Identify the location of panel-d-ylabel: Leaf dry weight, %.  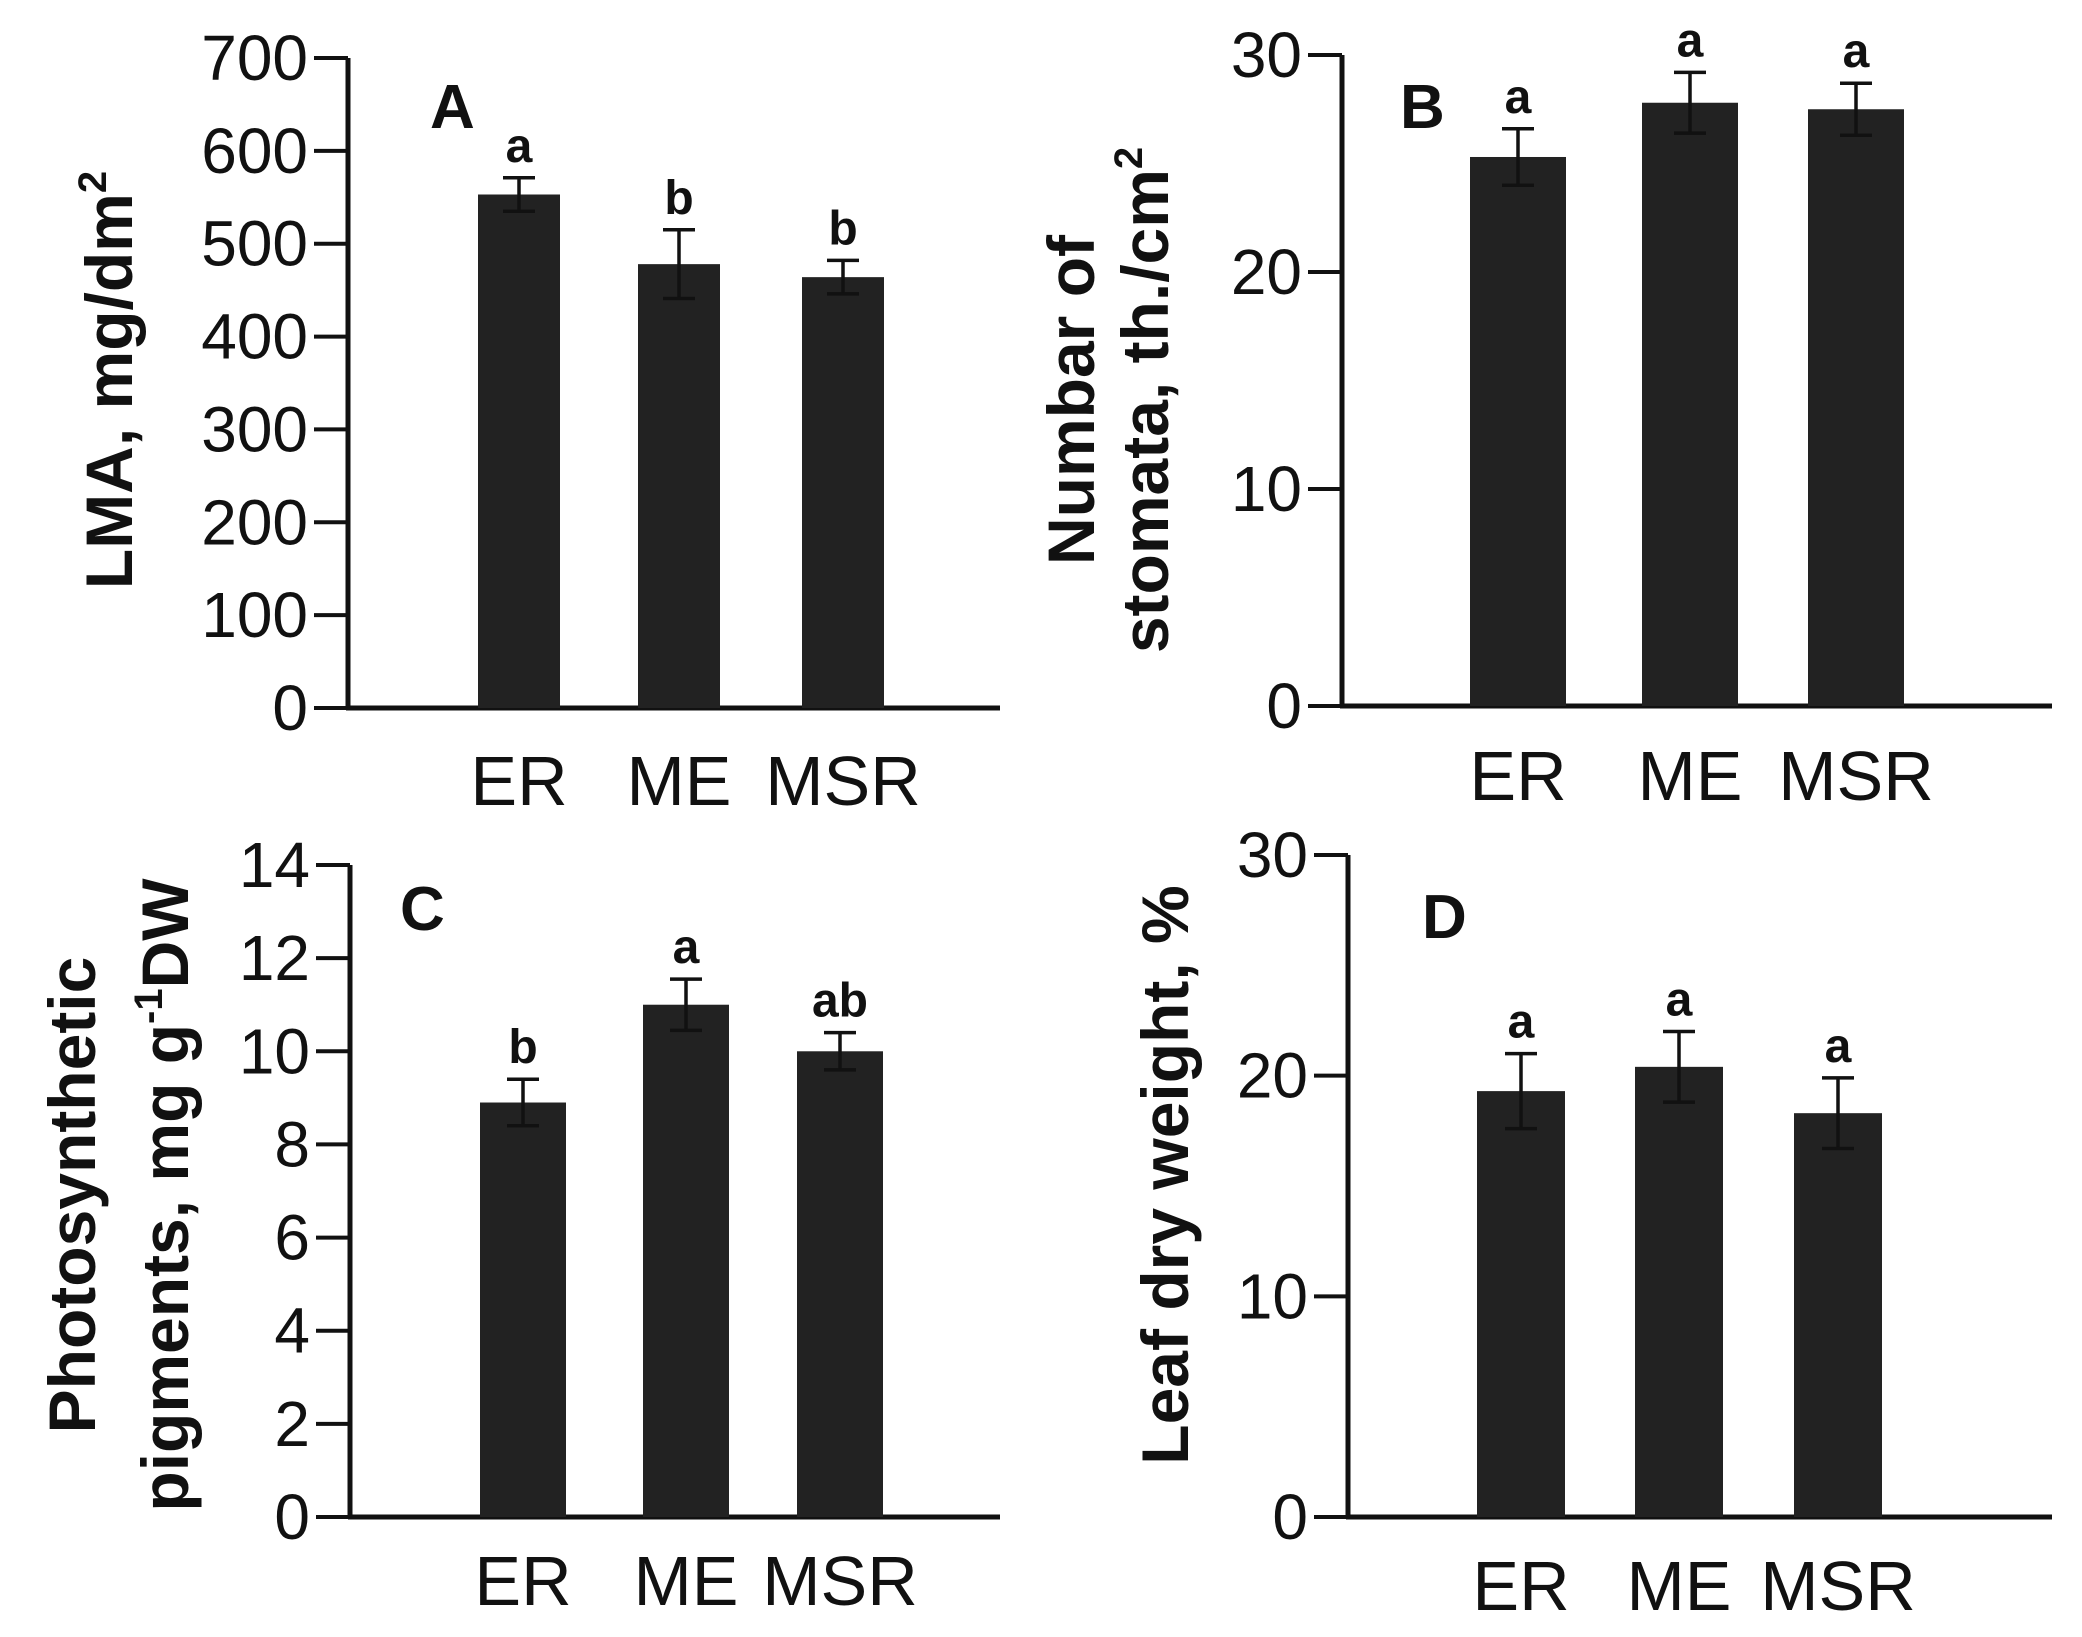
(1165, 1174).